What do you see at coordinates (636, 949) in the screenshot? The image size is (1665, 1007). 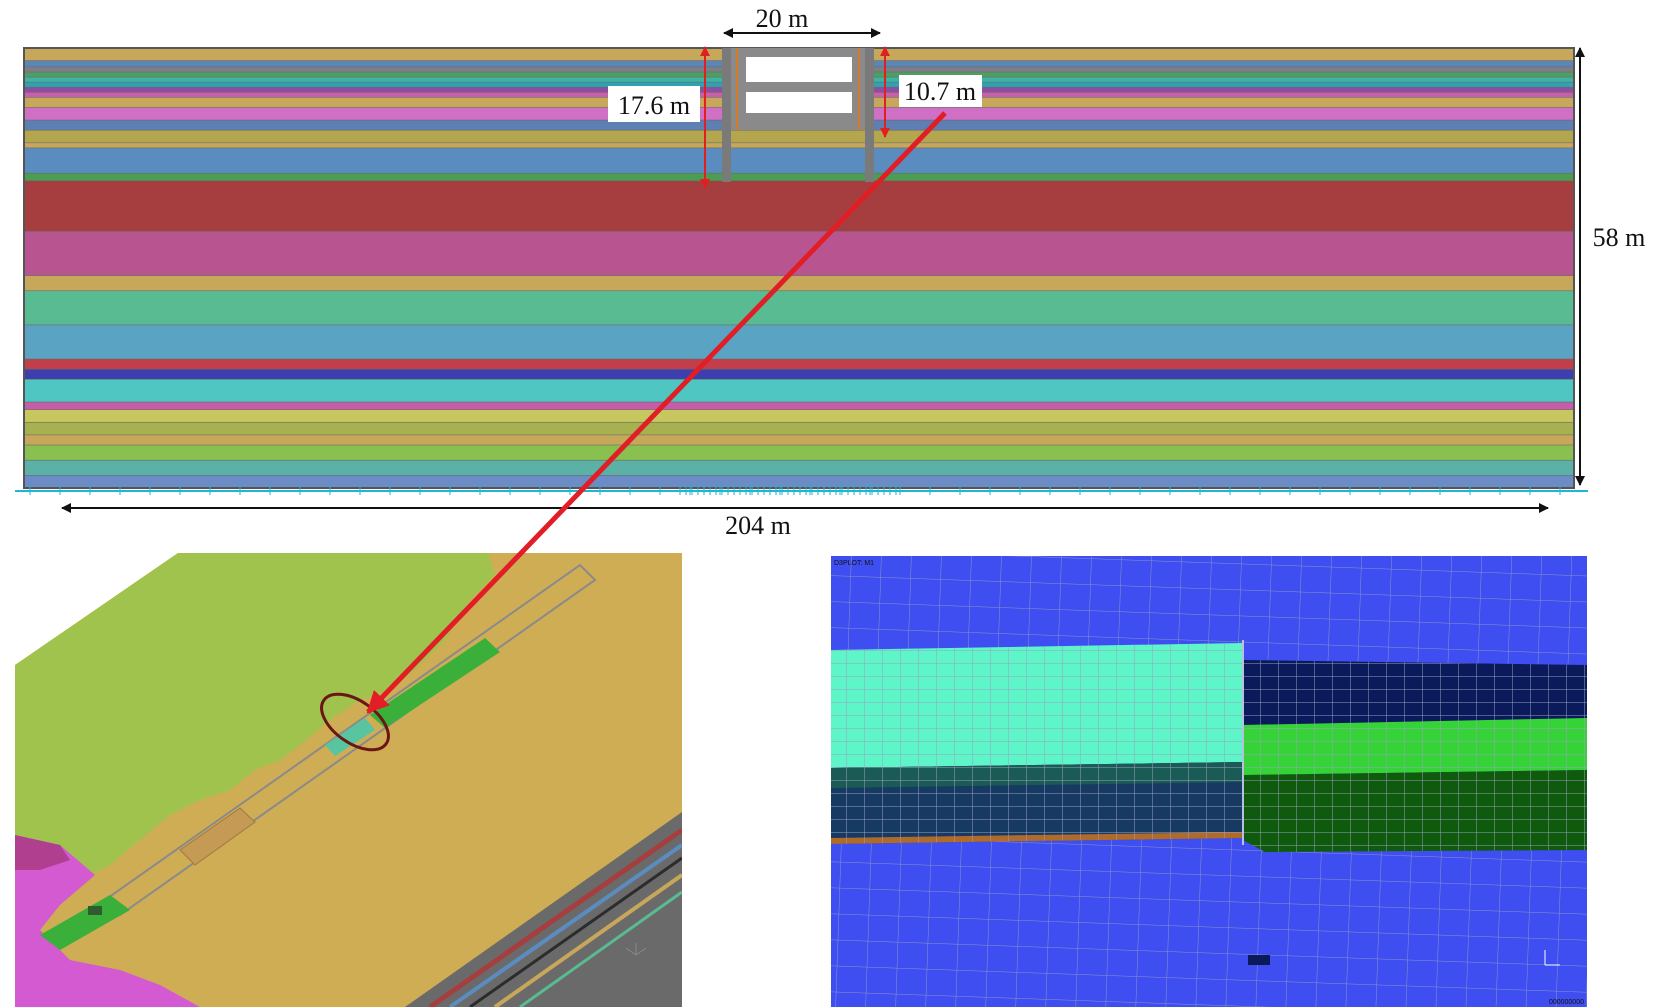 I see `axis-triad-left` at bounding box center [636, 949].